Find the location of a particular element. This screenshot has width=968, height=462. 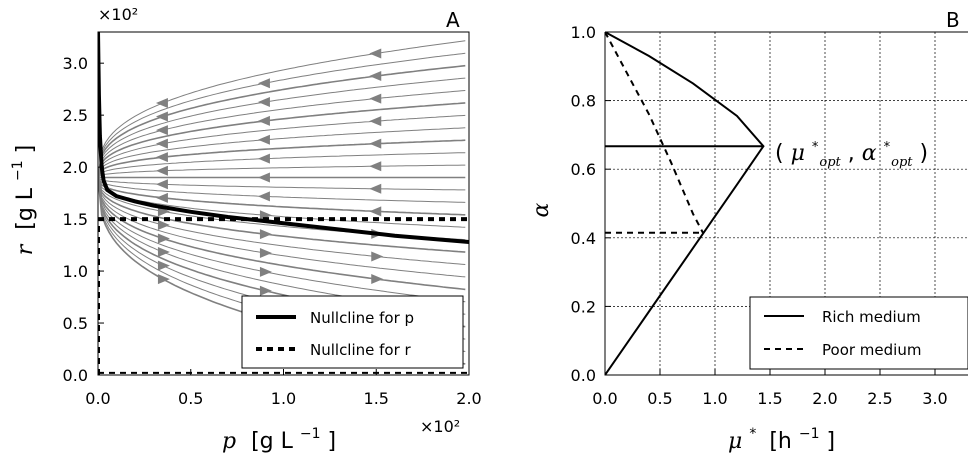

y-tick-label: 0.4 is located at coordinates (583, 238).